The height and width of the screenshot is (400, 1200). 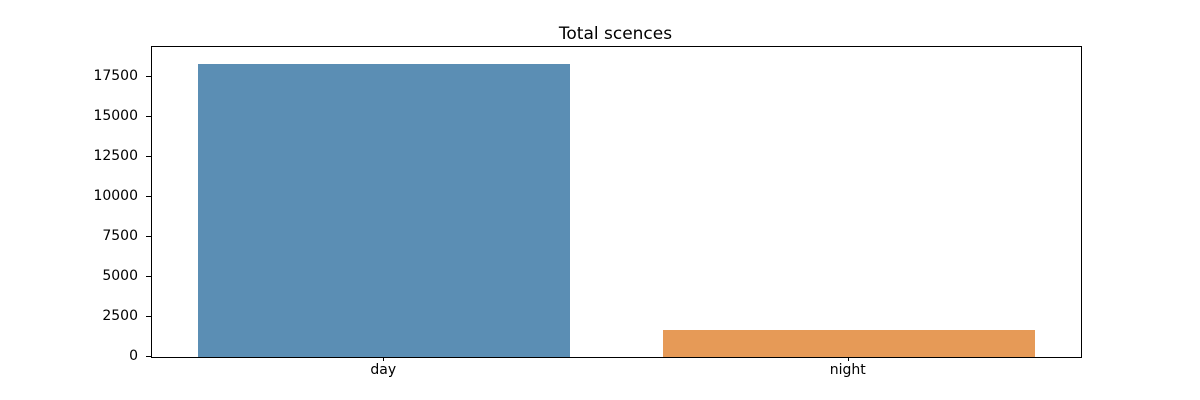 What do you see at coordinates (384, 359) in the screenshot?
I see `x-tick-mark-day` at bounding box center [384, 359].